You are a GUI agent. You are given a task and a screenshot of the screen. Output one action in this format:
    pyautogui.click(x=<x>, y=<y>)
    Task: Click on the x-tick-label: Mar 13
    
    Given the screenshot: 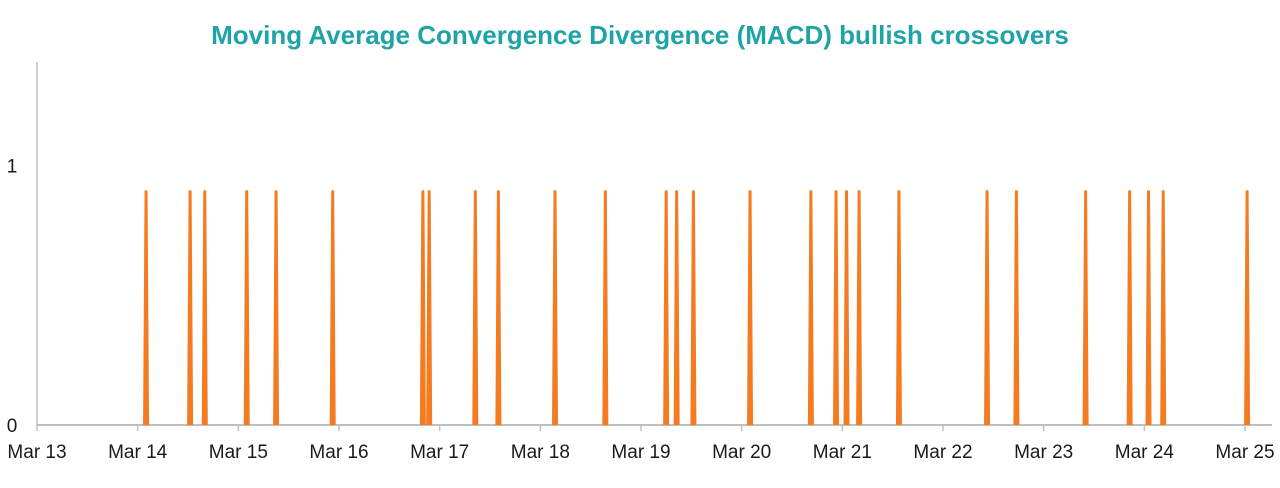 What is the action you would take?
    pyautogui.click(x=36, y=452)
    